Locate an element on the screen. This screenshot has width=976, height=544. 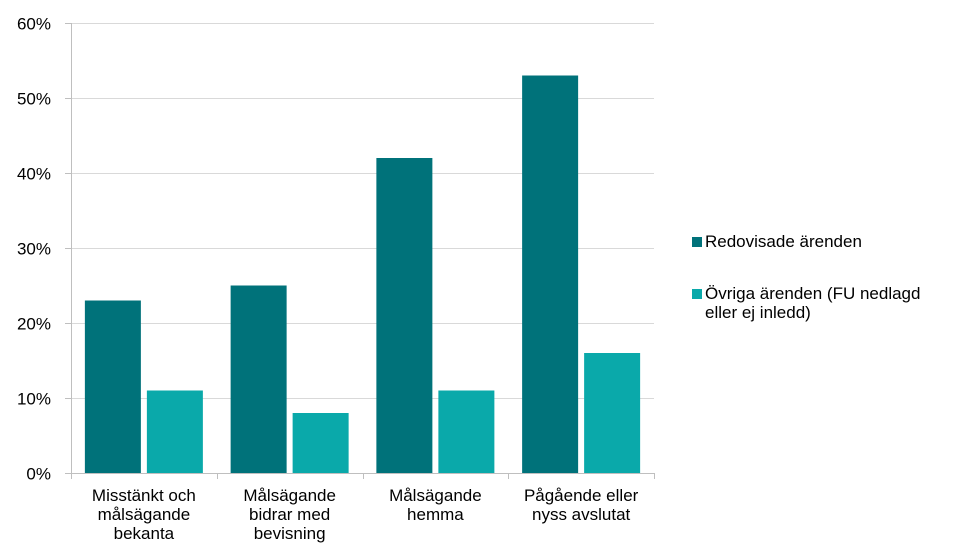
x-tick-label: Misstänkt och målsägande bekanta is located at coordinates (144, 514).